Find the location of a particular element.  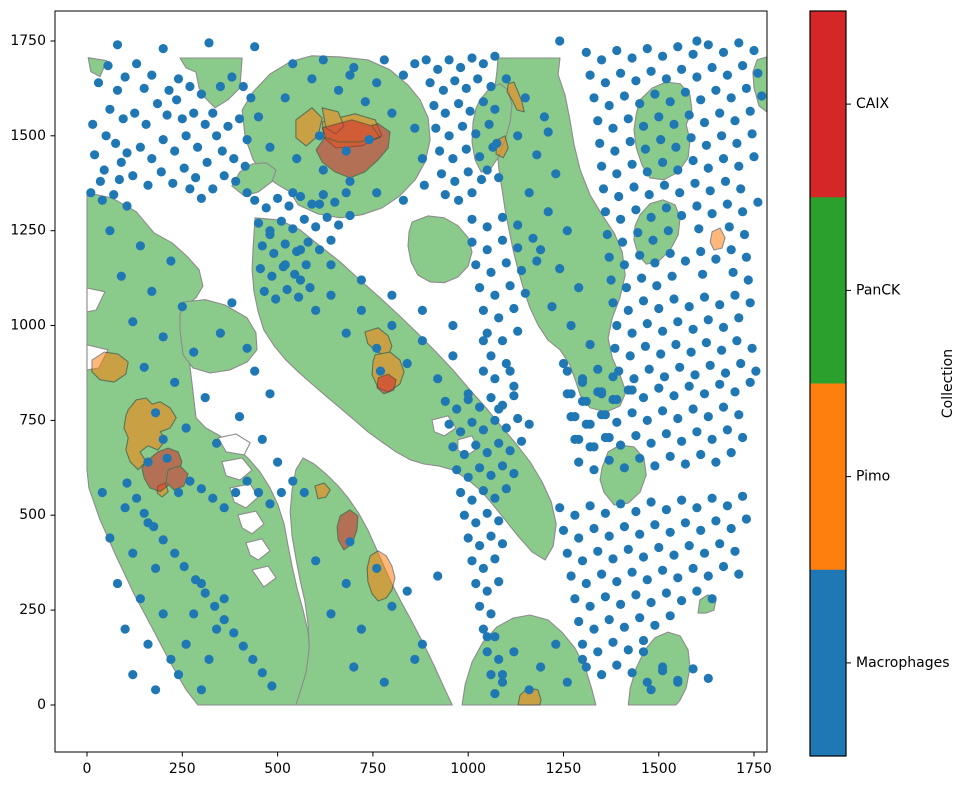

panck-polygon is located at coordinates (211, 83).